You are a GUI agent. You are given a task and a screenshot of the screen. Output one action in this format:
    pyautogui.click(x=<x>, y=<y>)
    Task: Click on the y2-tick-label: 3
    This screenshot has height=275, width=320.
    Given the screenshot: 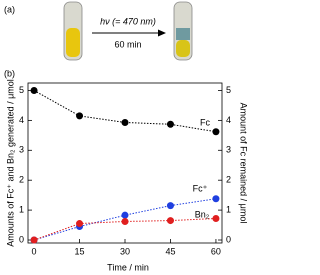 What is the action you would take?
    pyautogui.click(x=228, y=150)
    